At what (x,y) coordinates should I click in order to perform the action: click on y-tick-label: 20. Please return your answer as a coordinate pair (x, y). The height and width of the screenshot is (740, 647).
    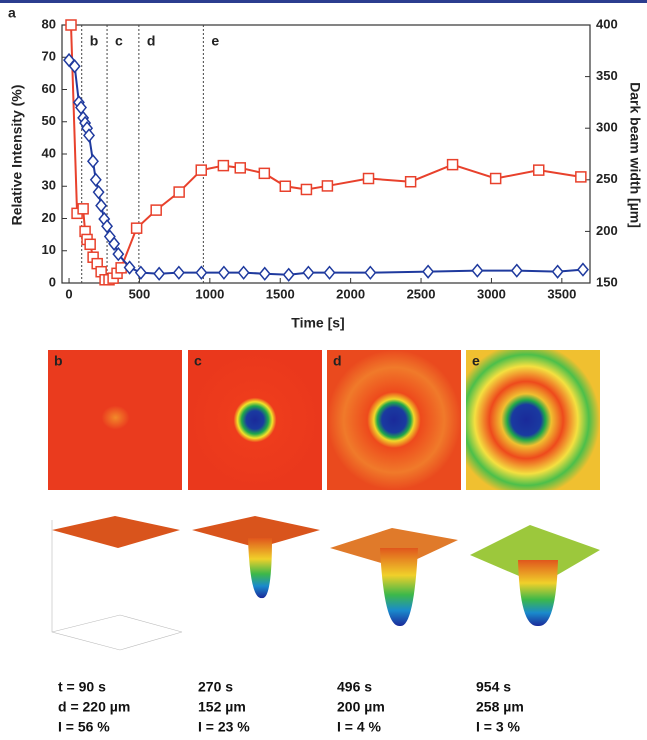
    Looking at the image, I should click on (49, 217).